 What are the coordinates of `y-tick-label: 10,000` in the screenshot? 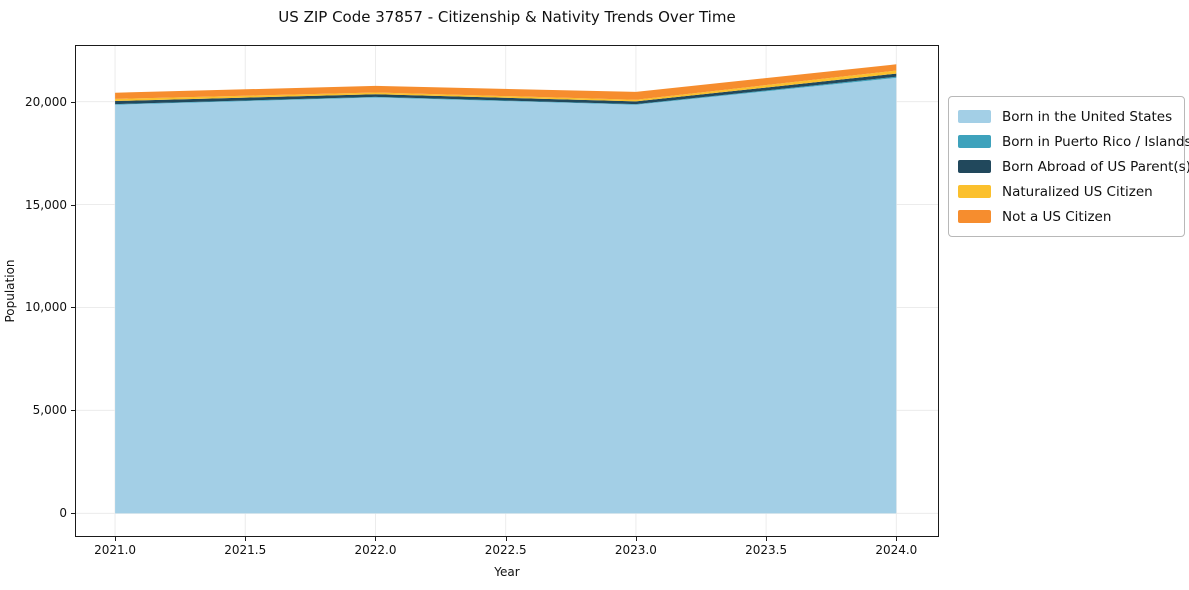 It's located at (46, 307).